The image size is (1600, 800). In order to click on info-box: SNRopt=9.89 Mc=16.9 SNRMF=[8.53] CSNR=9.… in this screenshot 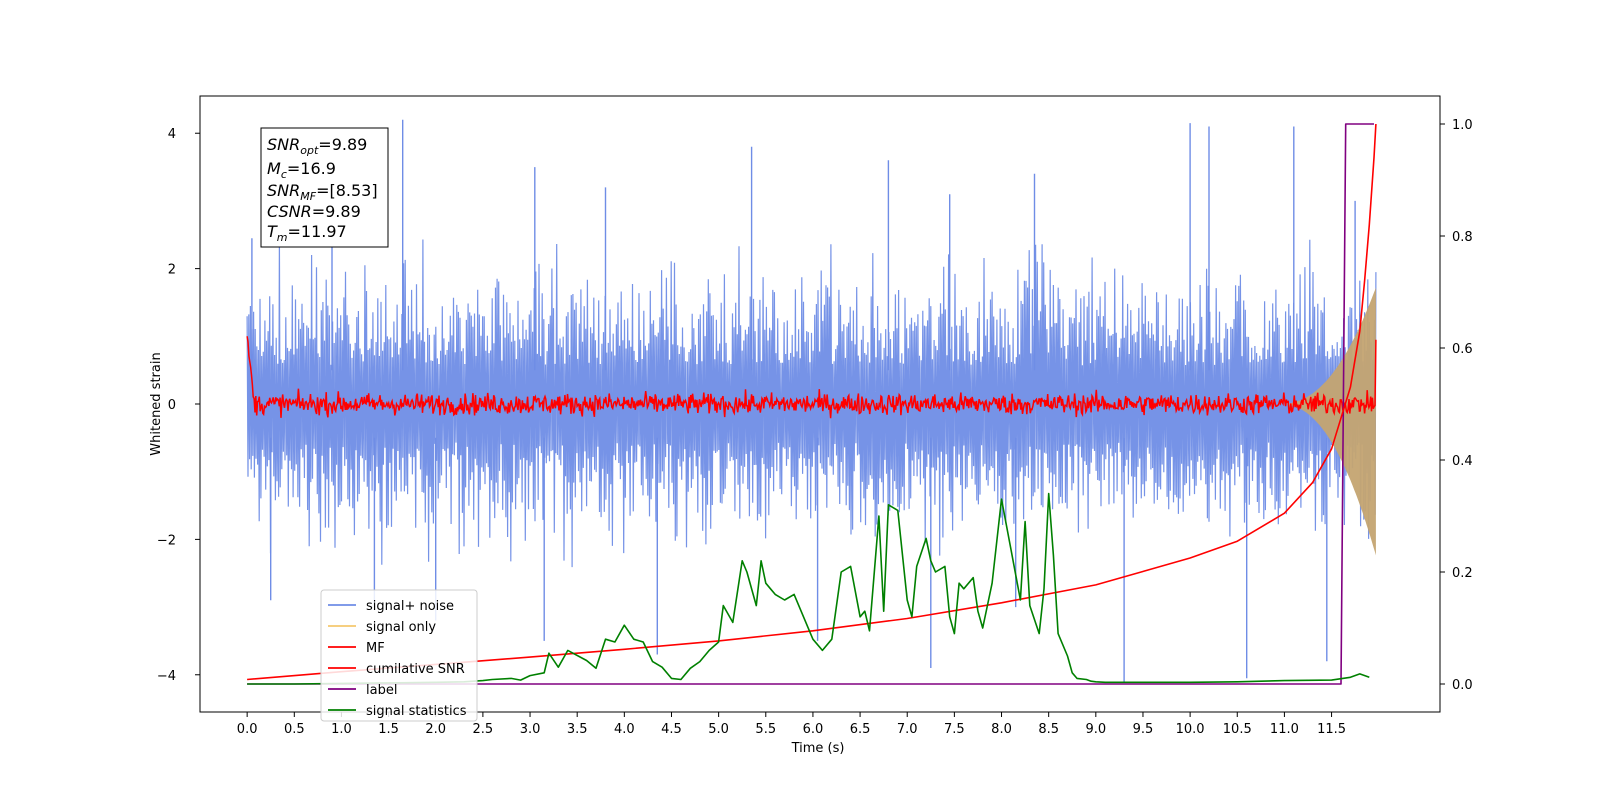, I will do `click(324, 187)`.